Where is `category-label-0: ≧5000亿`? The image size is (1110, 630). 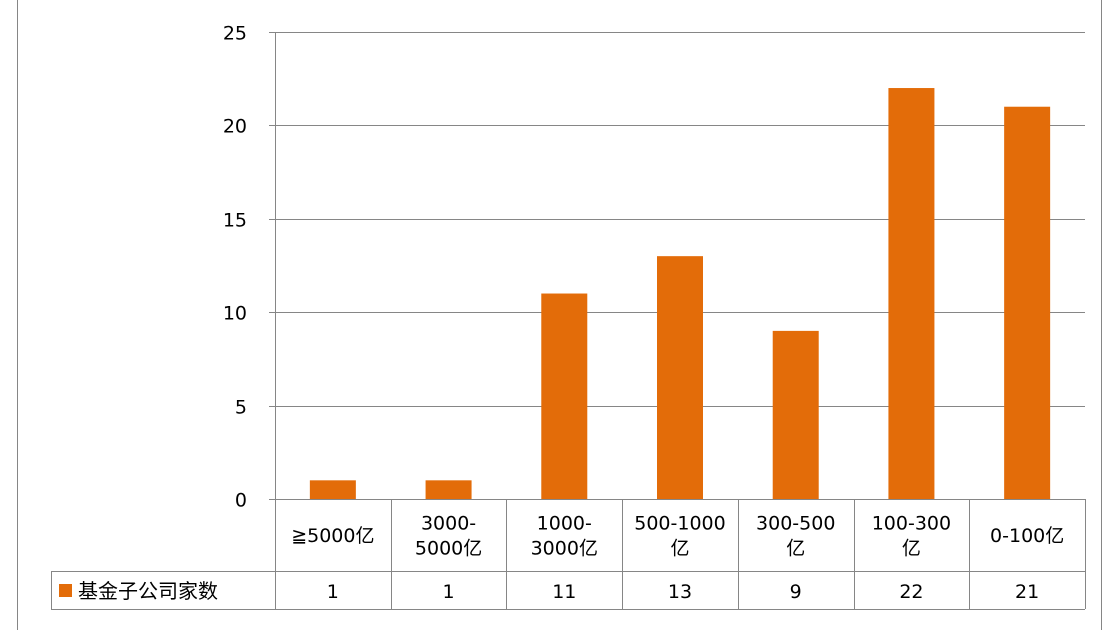
category-label-0: ≧5000亿 is located at coordinates (332, 536).